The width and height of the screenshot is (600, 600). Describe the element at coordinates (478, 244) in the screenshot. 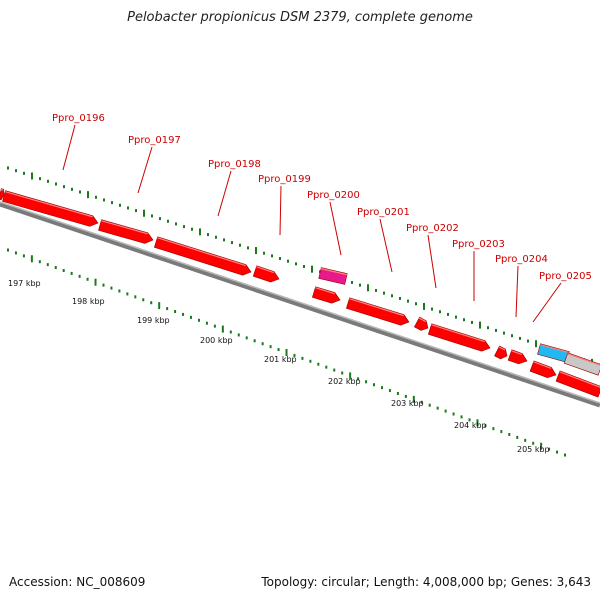

I see `gene-label: Ppro_0203` at that location.